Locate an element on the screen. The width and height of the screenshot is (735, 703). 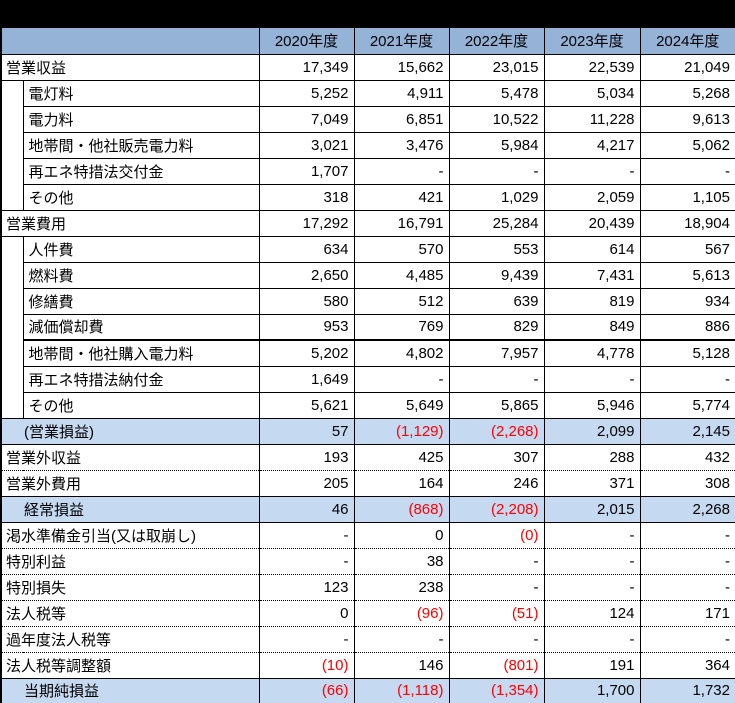
value-cell: 1,649 is located at coordinates (306, 379).